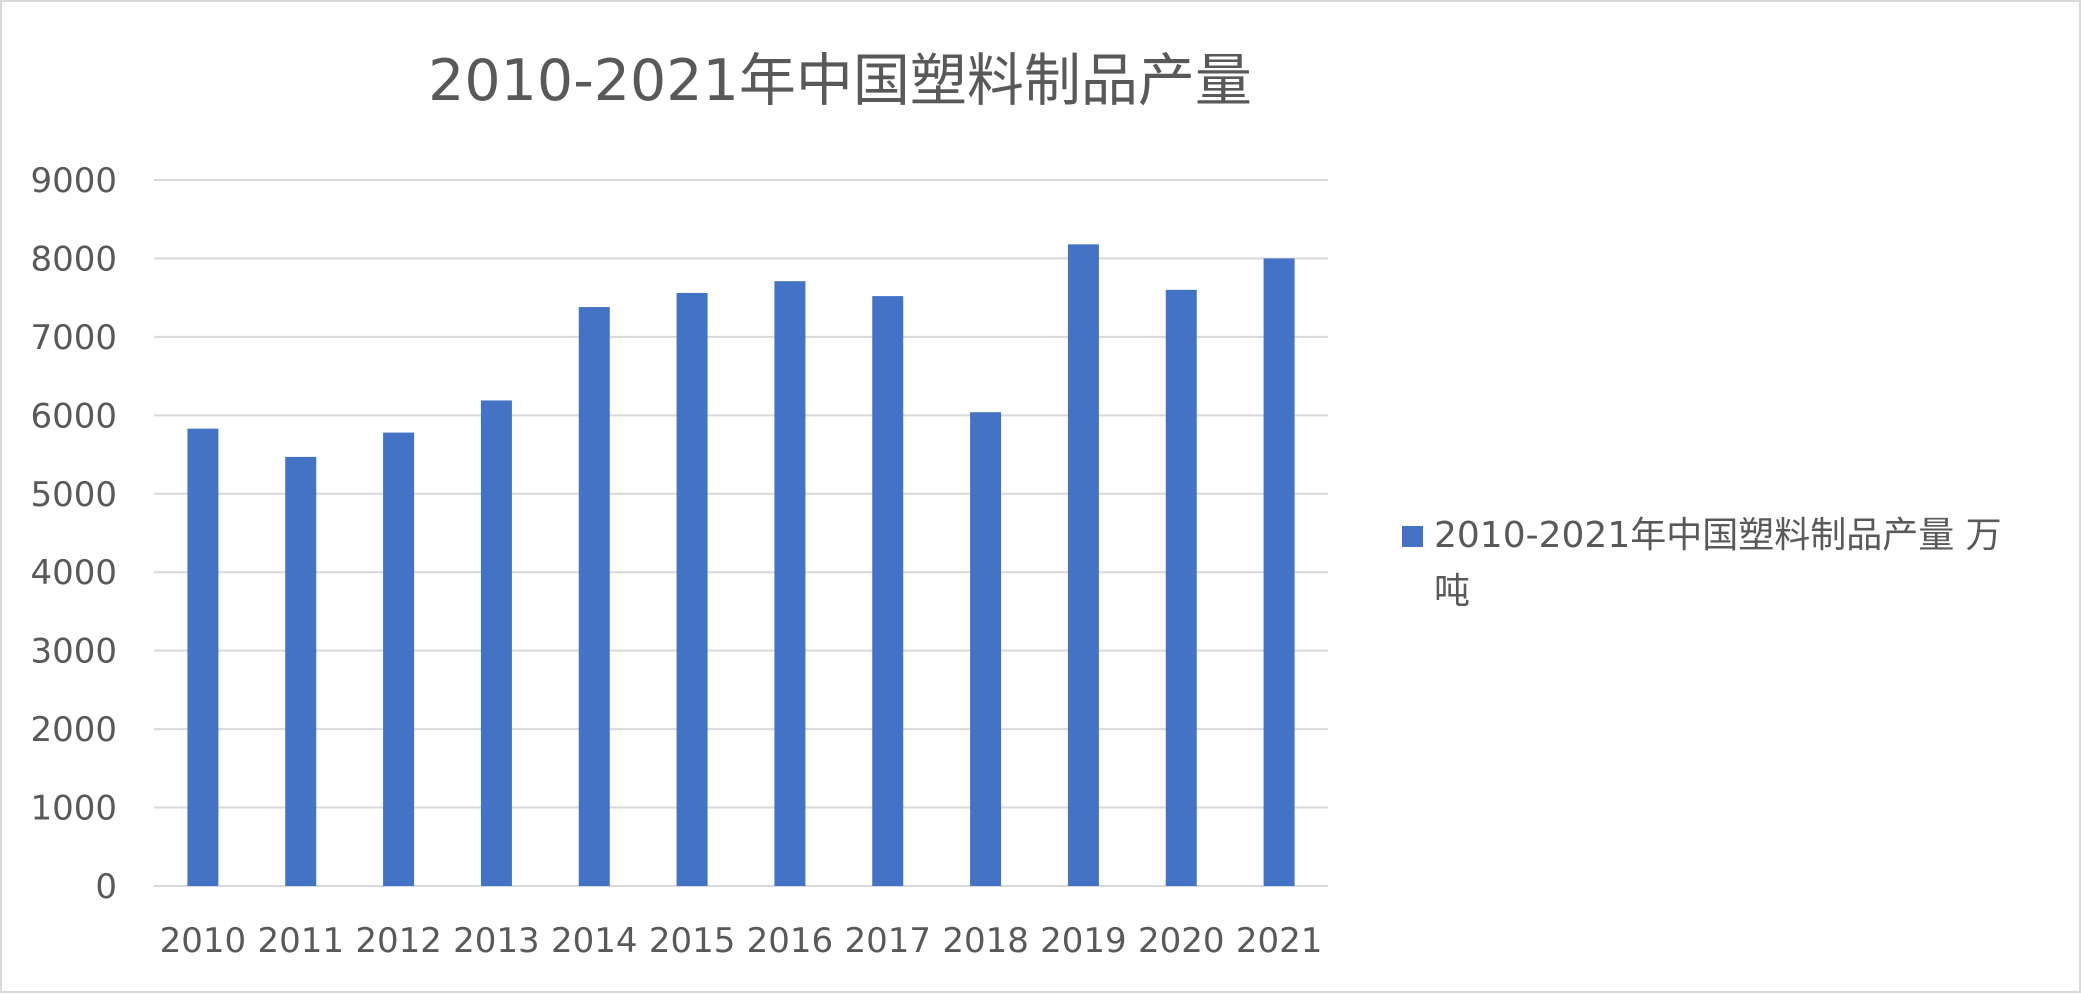  I want to click on x-tick-label: 2015, so click(692, 941).